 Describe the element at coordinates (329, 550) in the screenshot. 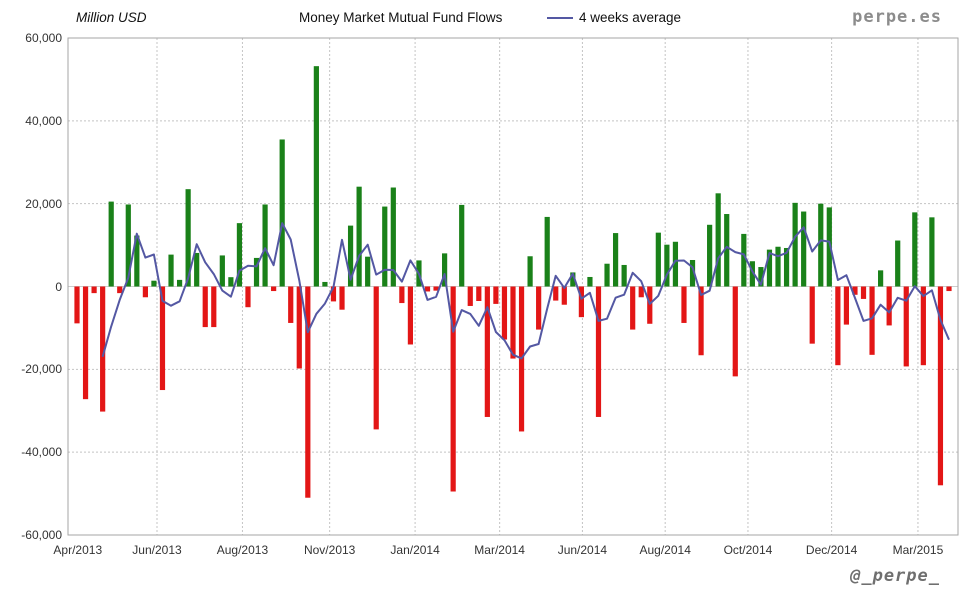

I see `x-tick-label: Nov/2013` at that location.